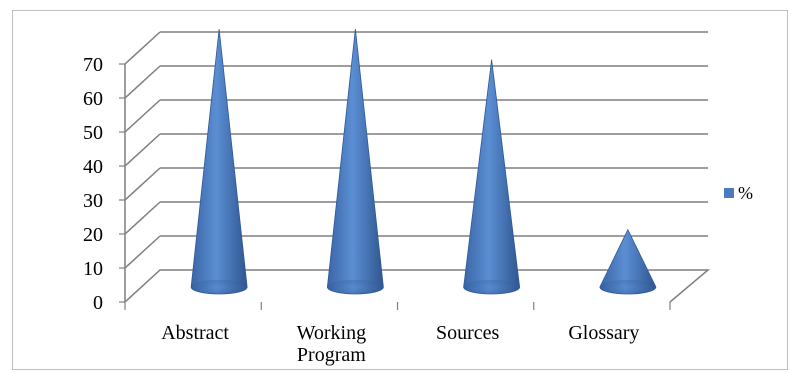  I want to click on y-tick-label: 20, so click(93, 235).